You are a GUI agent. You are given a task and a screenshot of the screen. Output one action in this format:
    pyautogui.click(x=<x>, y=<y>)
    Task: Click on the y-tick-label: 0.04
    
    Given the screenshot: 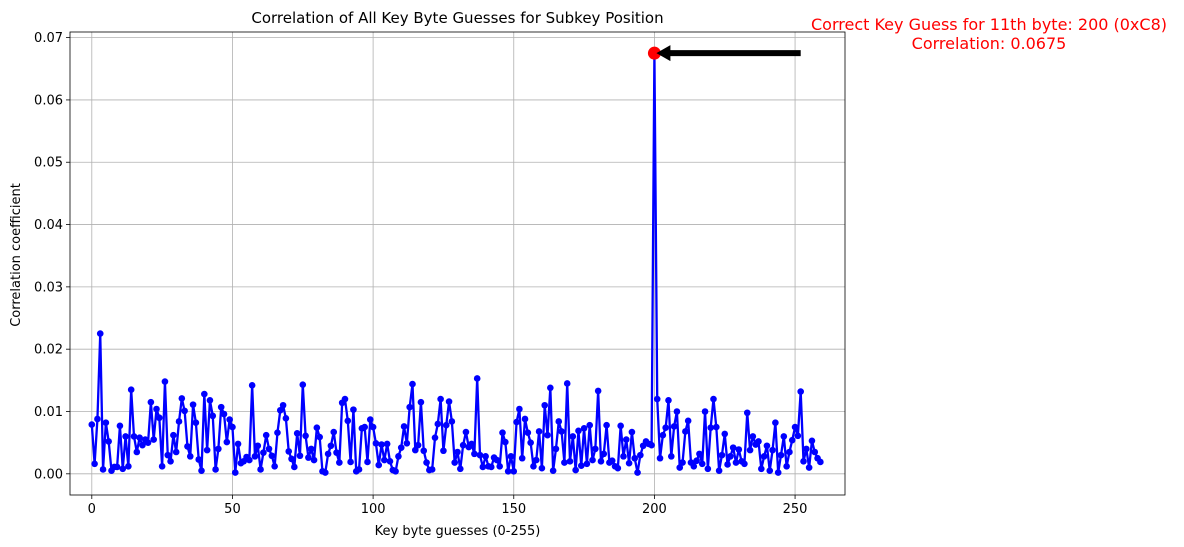 What is the action you would take?
    pyautogui.click(x=48, y=225)
    